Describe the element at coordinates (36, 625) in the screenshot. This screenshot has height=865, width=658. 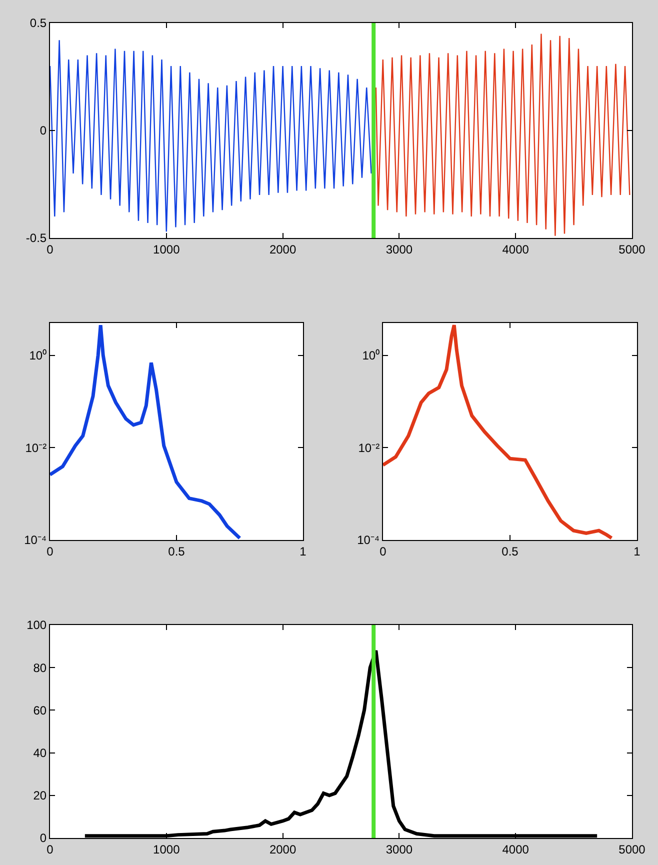
I see `y-tick-label: 100` at that location.